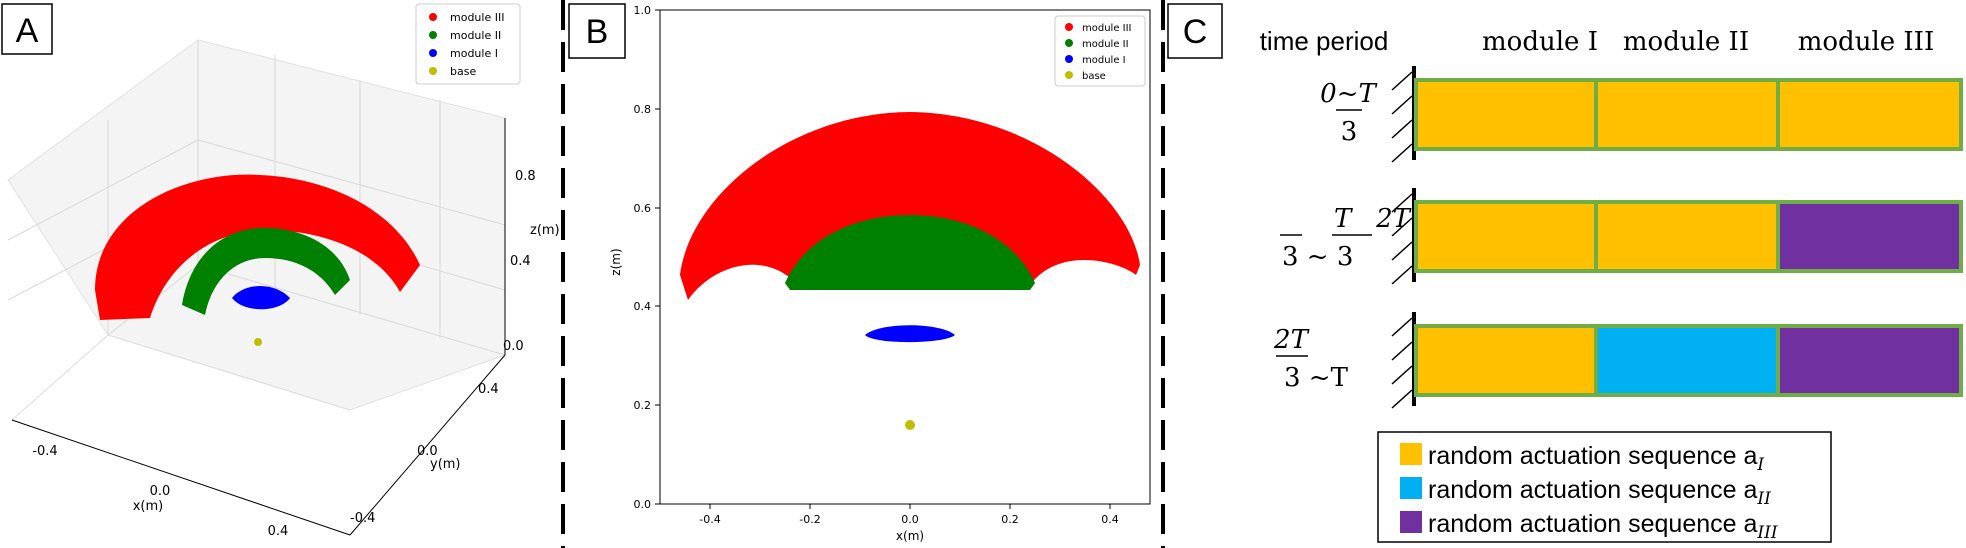 The height and width of the screenshot is (548, 1966). I want to click on panel-b-x-tick-3: 0.0, so click(910, 519).